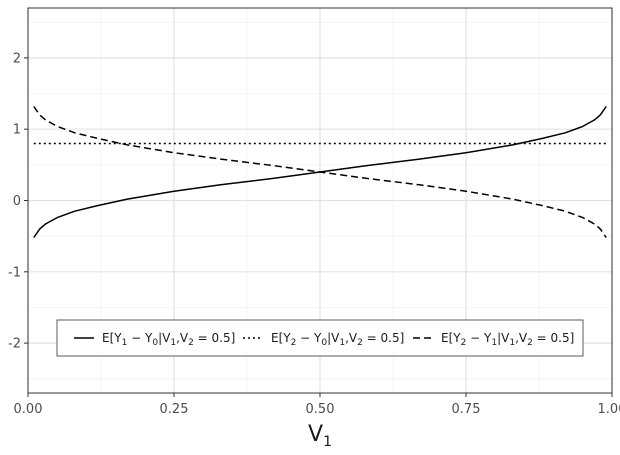 The height and width of the screenshot is (455, 620). I want to click on x-tick-label: 0.00, so click(28, 409).